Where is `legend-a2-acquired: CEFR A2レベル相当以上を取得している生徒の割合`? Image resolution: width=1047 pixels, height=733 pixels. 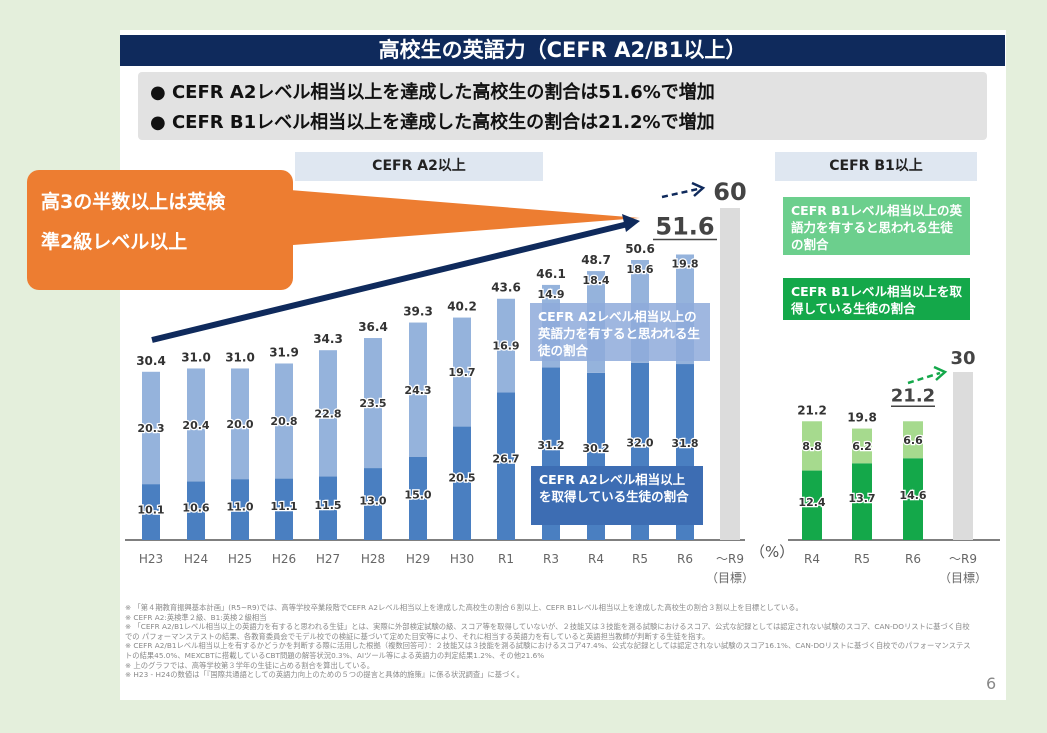 legend-a2-acquired: CEFR A2レベル相当以上を取得している生徒の割合 is located at coordinates (617, 495).